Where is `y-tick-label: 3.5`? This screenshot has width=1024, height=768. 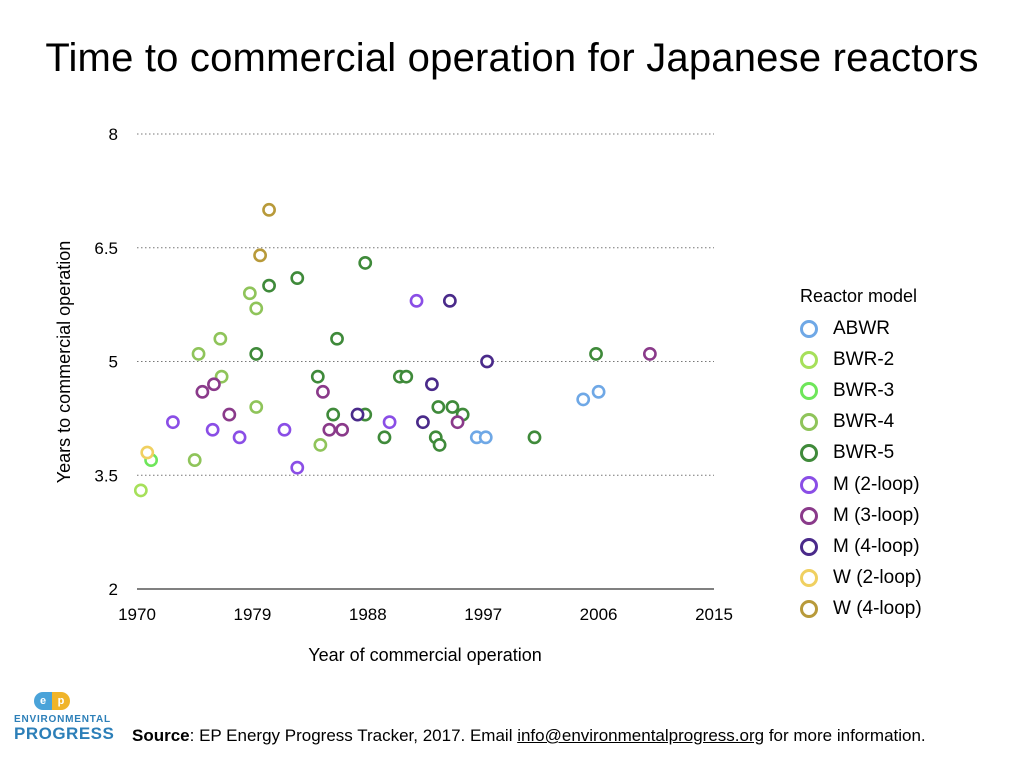
y-tick-label: 3.5 is located at coordinates (106, 475).